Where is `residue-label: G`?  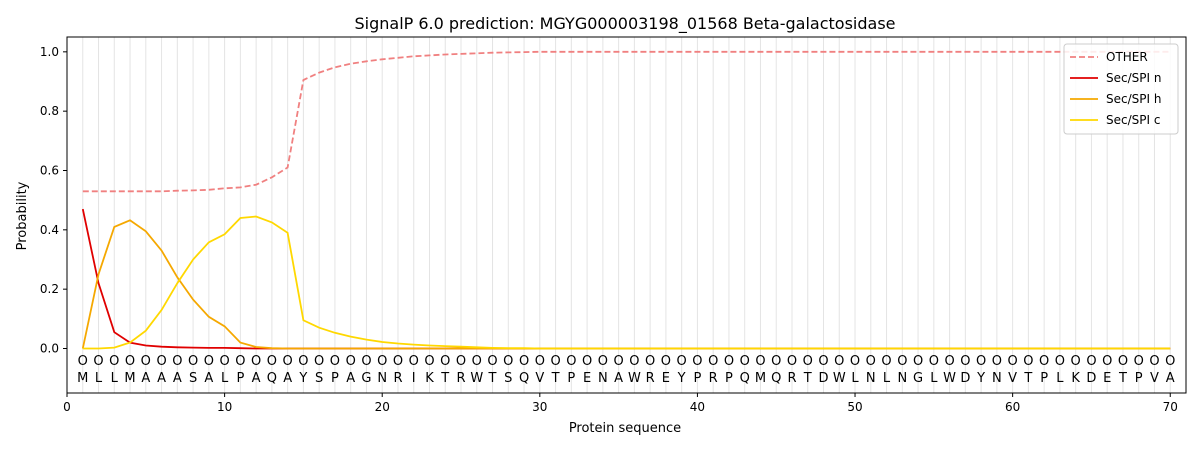 residue-label: G is located at coordinates (918, 378).